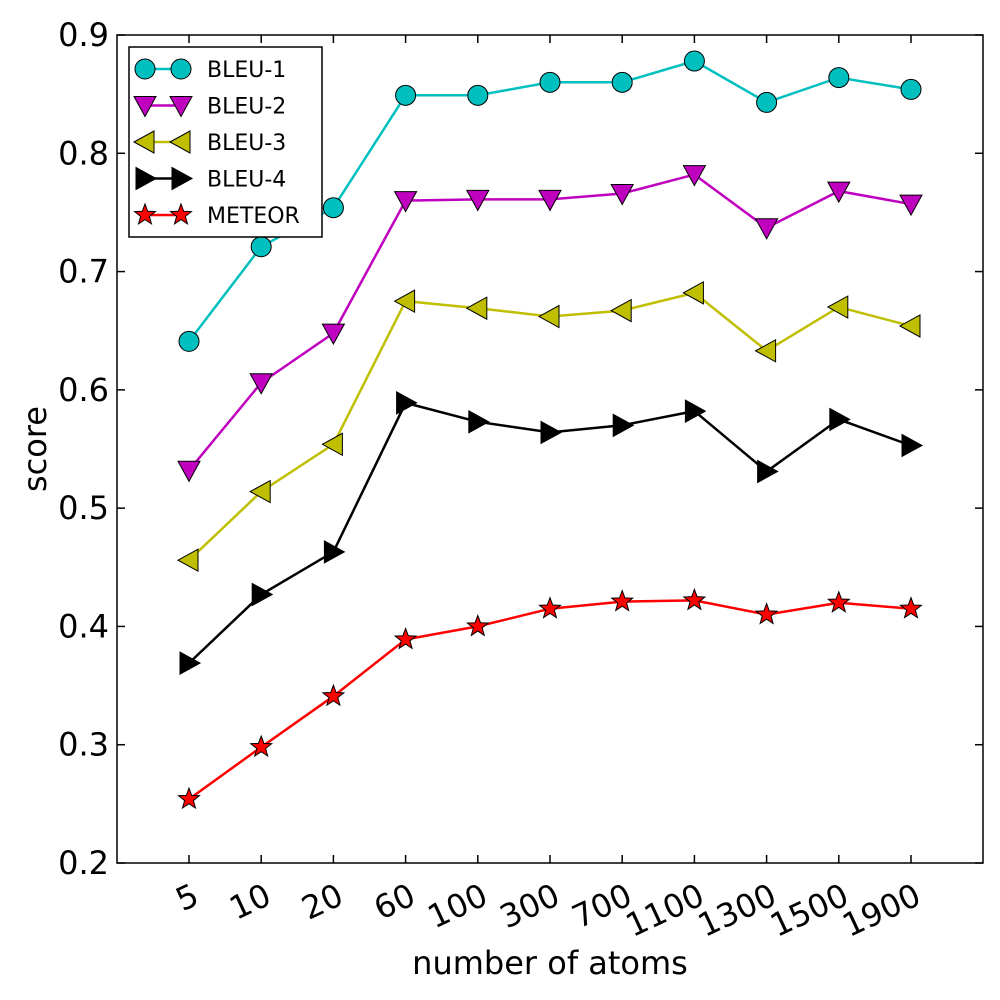  Describe the element at coordinates (246, 107) in the screenshot. I see `legend-label: BLEU-2` at that location.